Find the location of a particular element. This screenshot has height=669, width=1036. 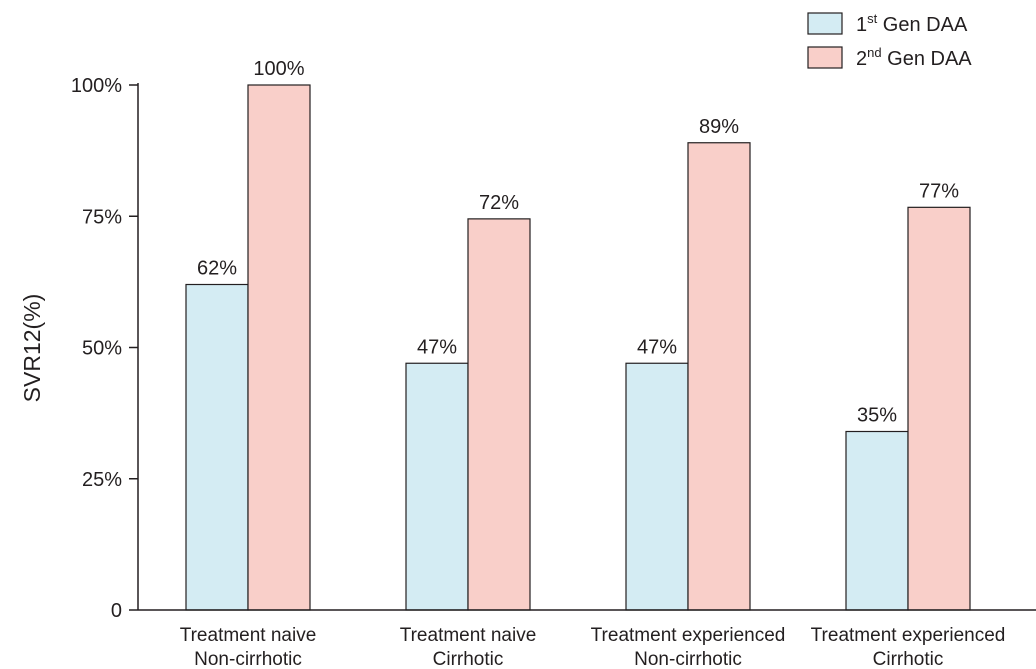

y-tick-label: 50% is located at coordinates (102, 349).